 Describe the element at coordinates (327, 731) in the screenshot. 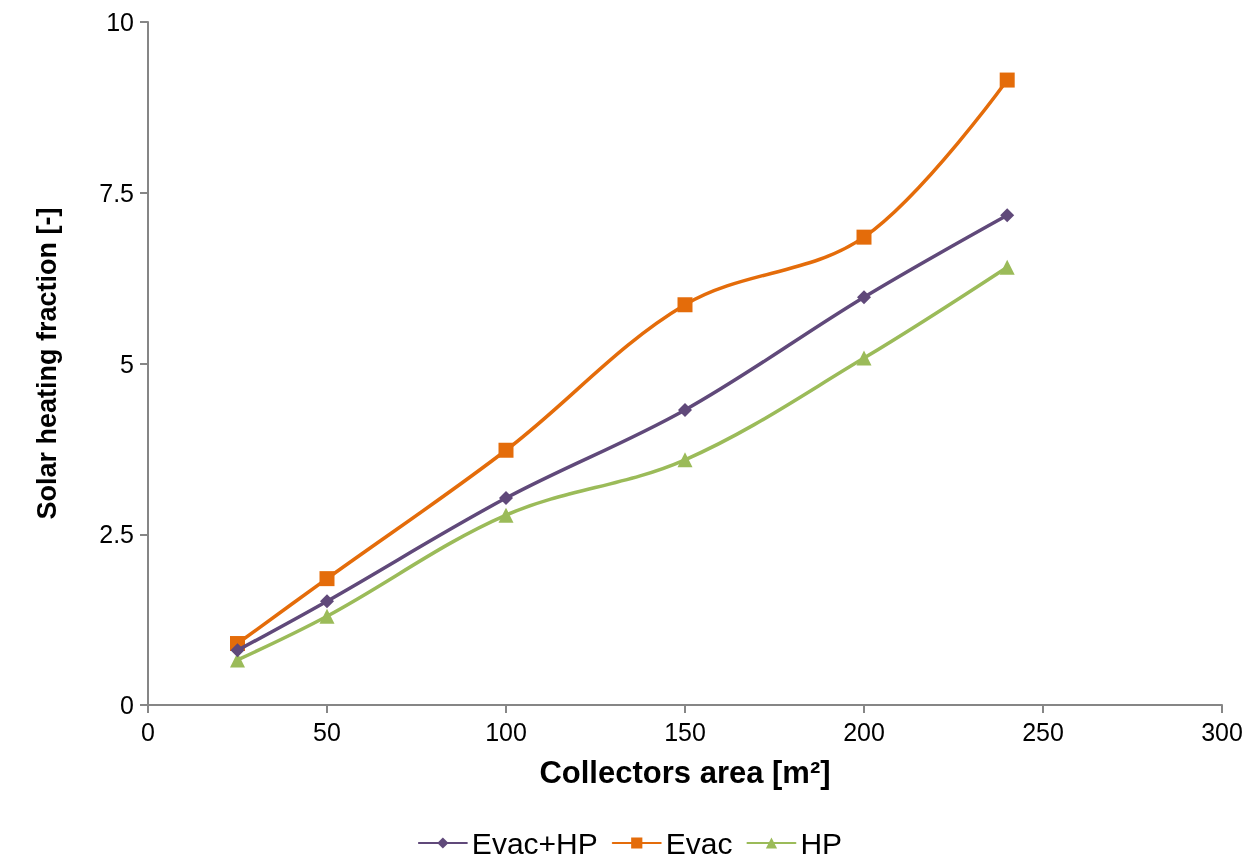

I see `x-tick-label: 50` at that location.